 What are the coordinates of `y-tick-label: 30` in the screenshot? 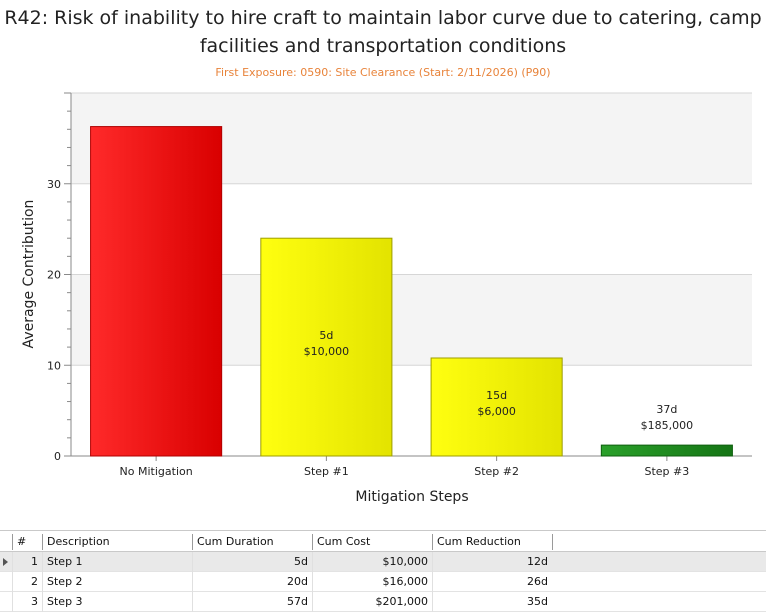 It's located at (54, 184).